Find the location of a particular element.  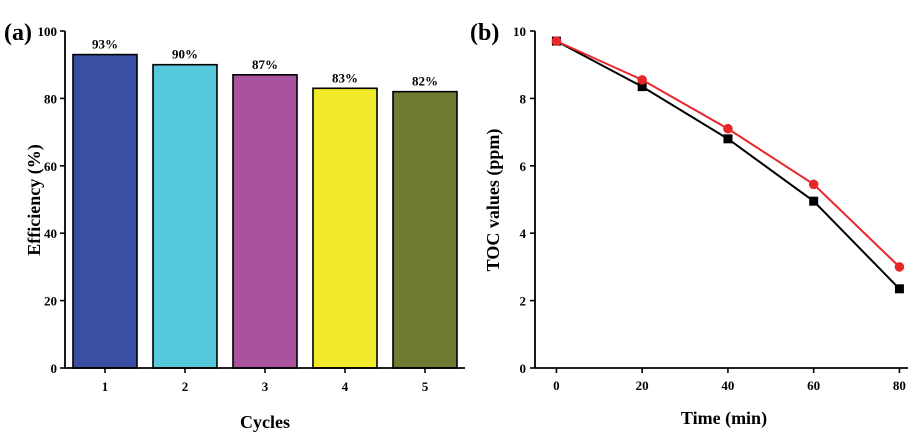

bar-x-axis-title: Cycles is located at coordinates (265, 422).